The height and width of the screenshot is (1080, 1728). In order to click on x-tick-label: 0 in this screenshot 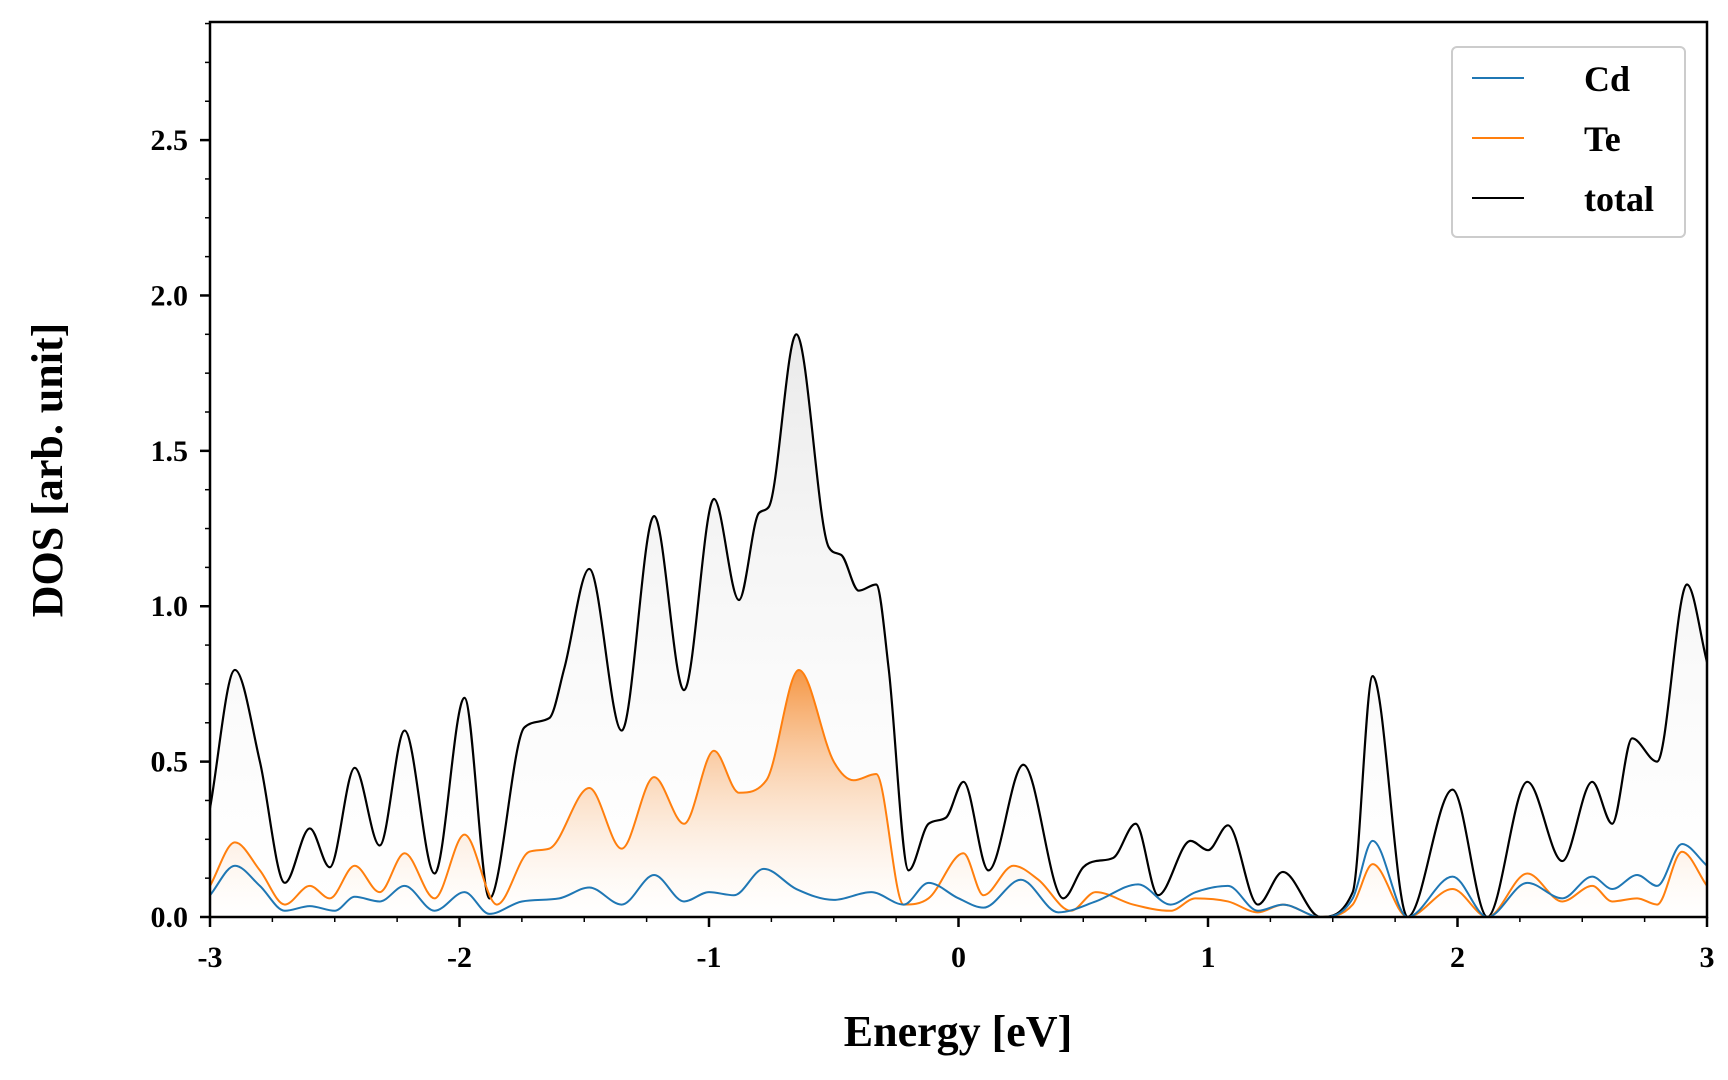, I will do `click(958, 957)`.